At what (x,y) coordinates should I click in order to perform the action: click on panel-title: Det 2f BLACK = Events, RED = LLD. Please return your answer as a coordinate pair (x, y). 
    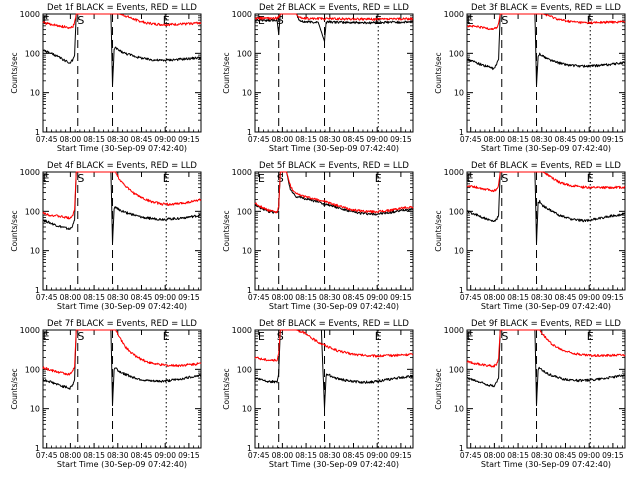
    Looking at the image, I should click on (334, 8).